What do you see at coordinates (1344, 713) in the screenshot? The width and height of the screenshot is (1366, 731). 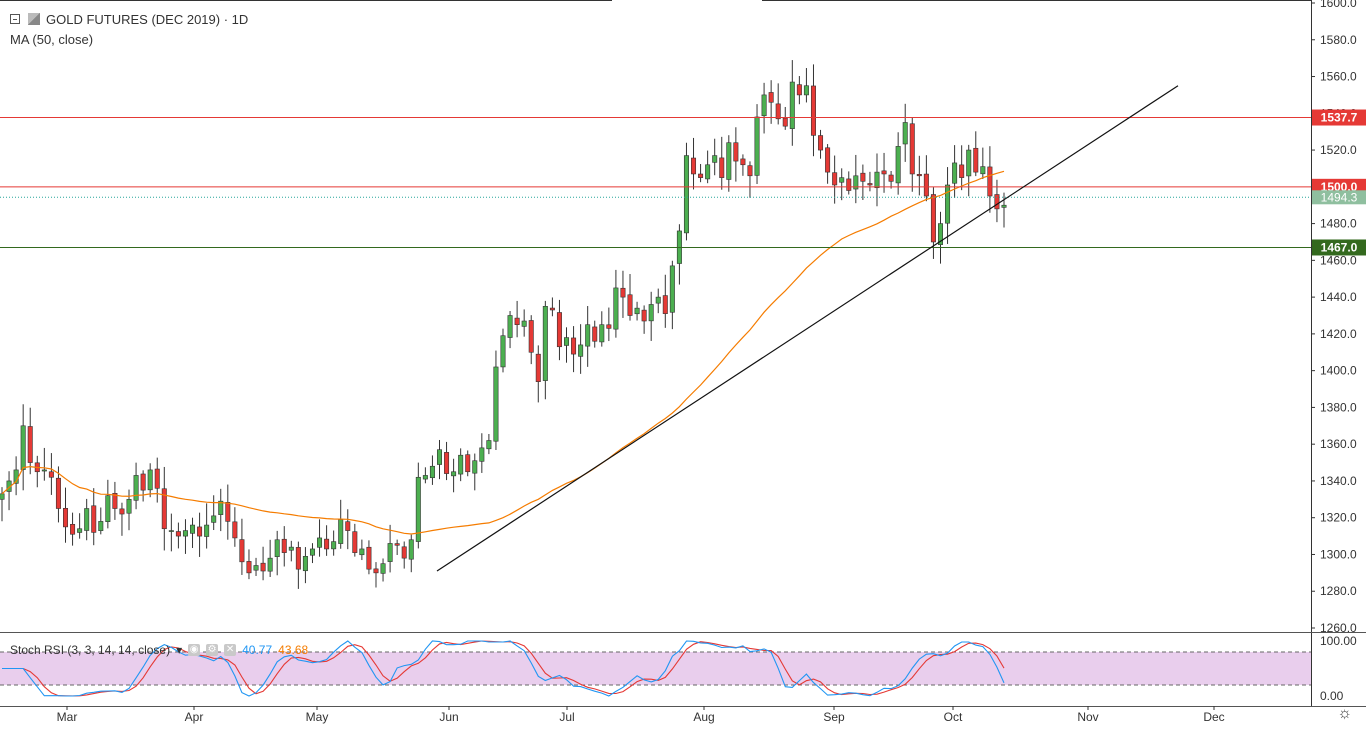 I see `settings-icon: ☼` at bounding box center [1344, 713].